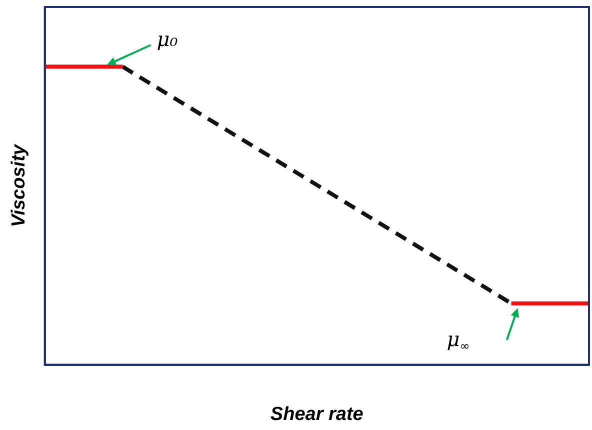 The width and height of the screenshot is (592, 430). Describe the element at coordinates (458, 340) in the screenshot. I see `annotation: μ∞` at that location.